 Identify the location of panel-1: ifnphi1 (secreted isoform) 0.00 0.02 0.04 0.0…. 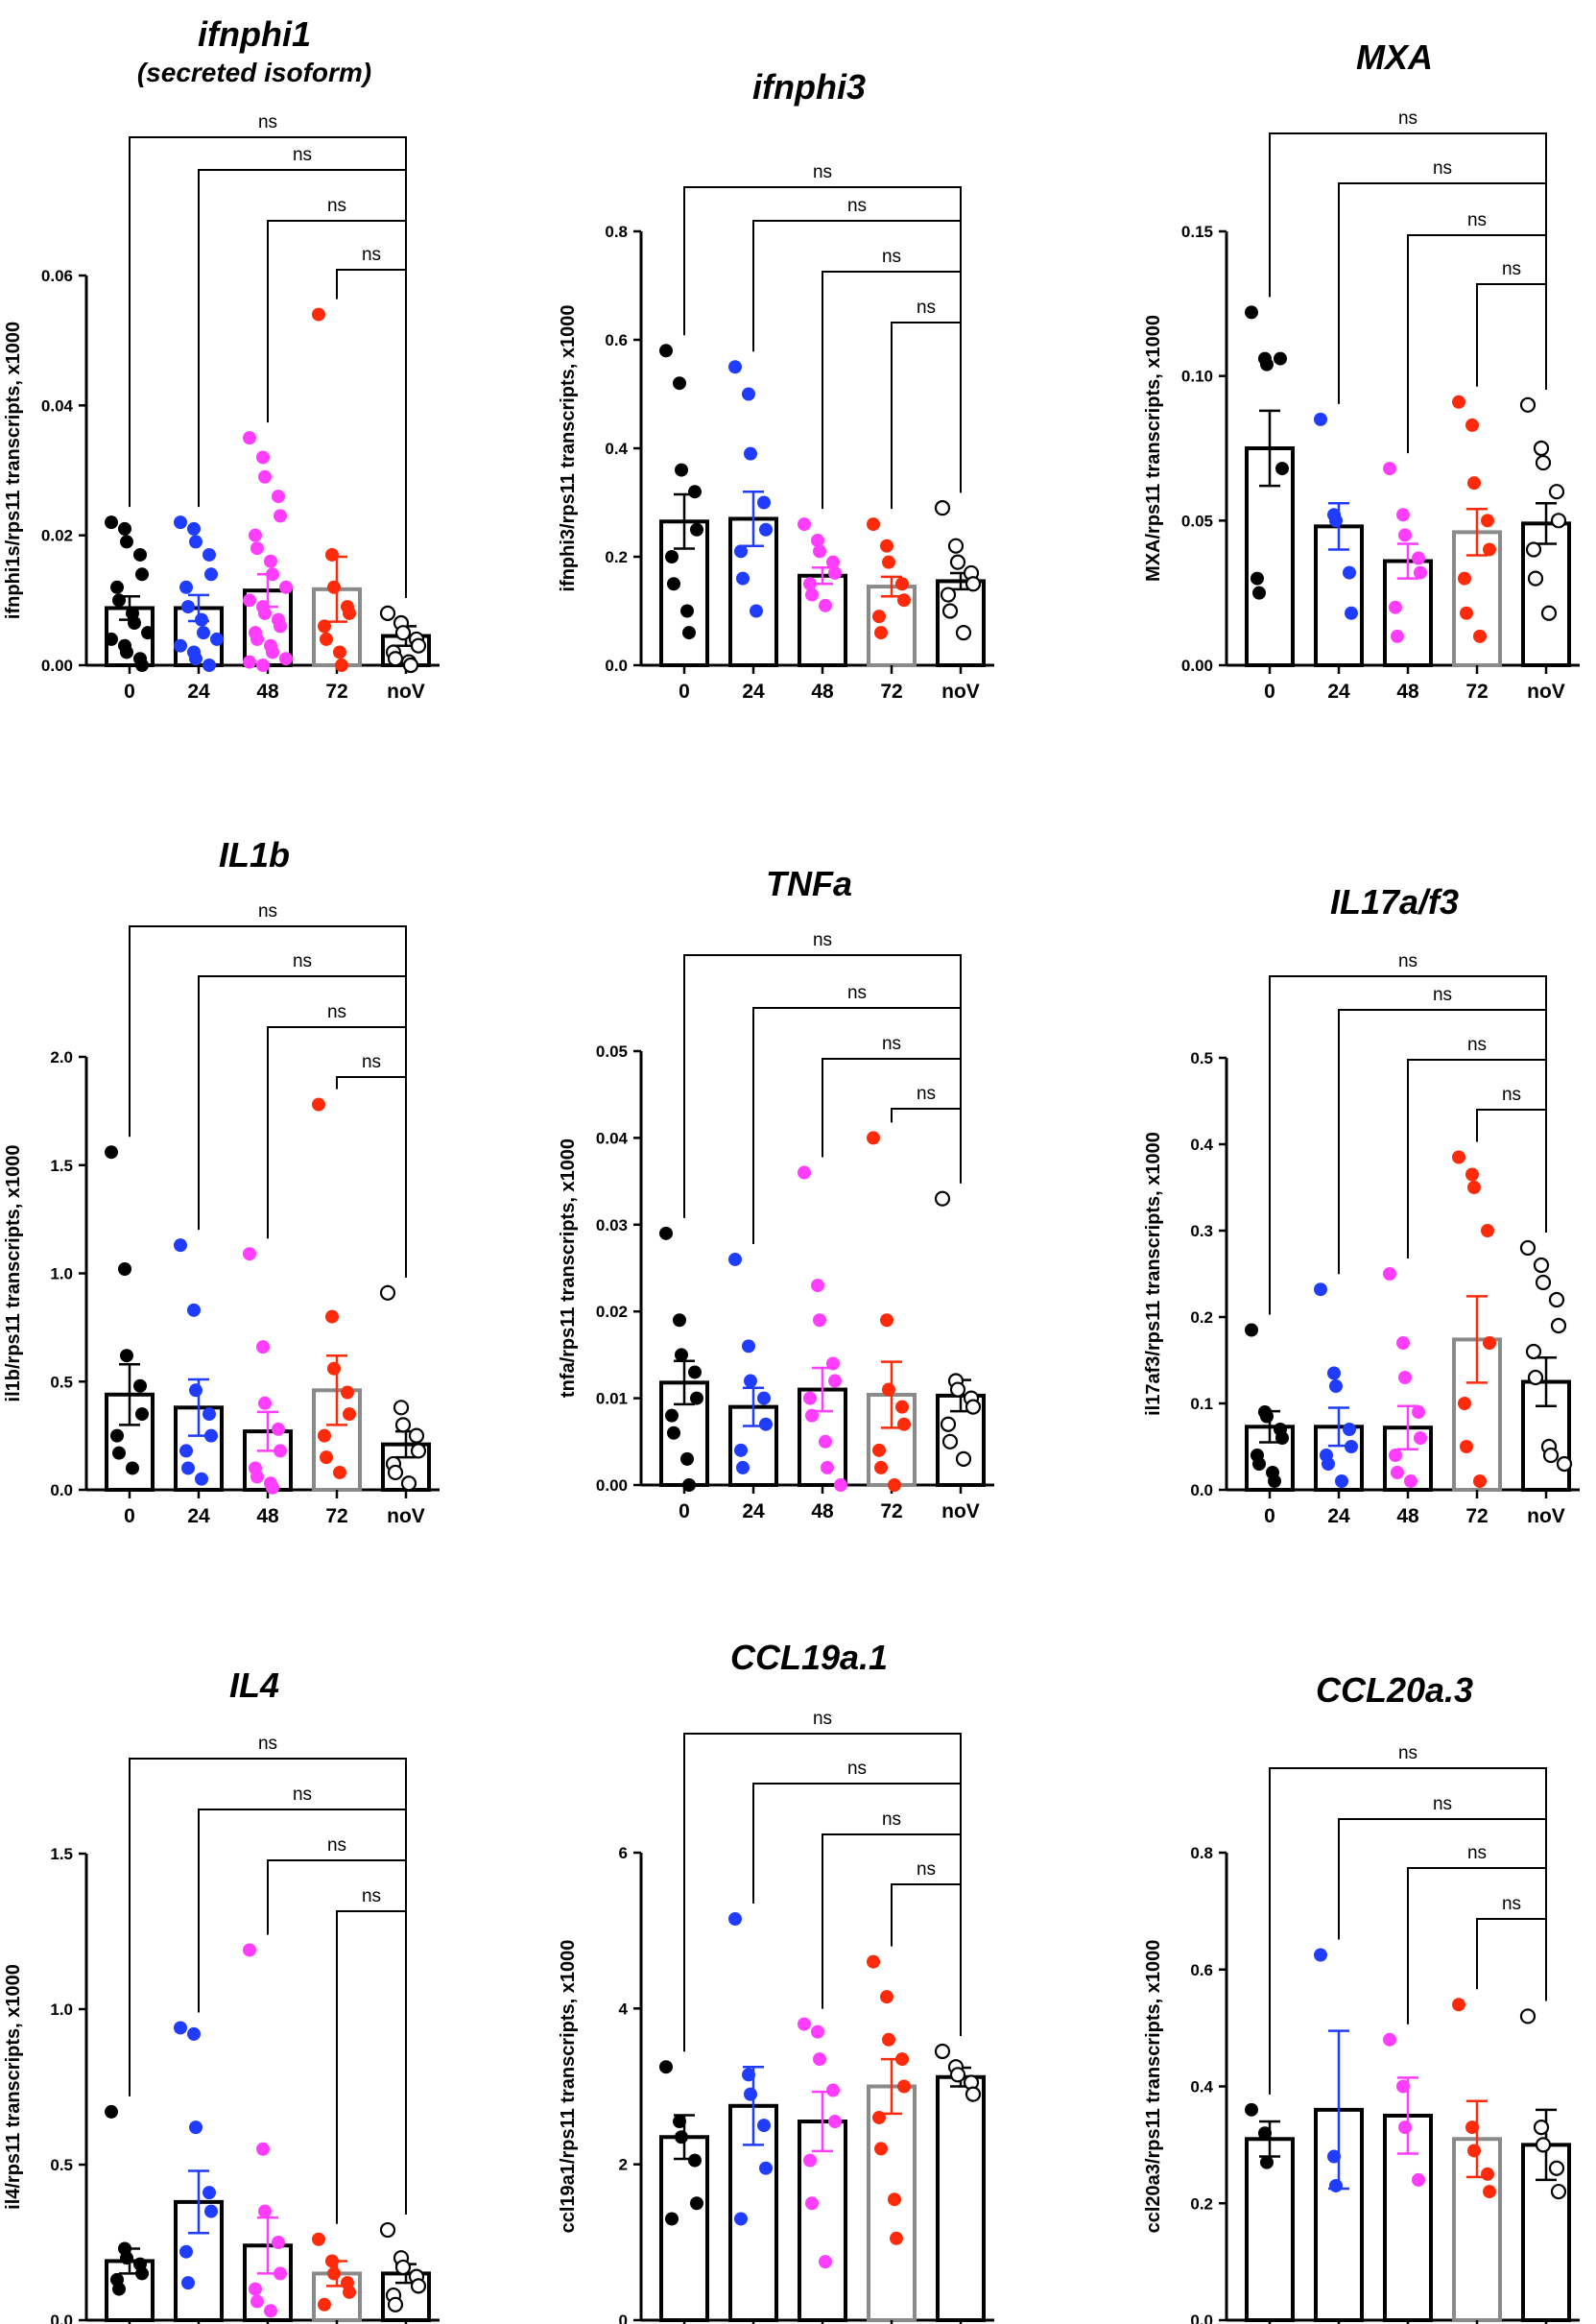
(221, 358).